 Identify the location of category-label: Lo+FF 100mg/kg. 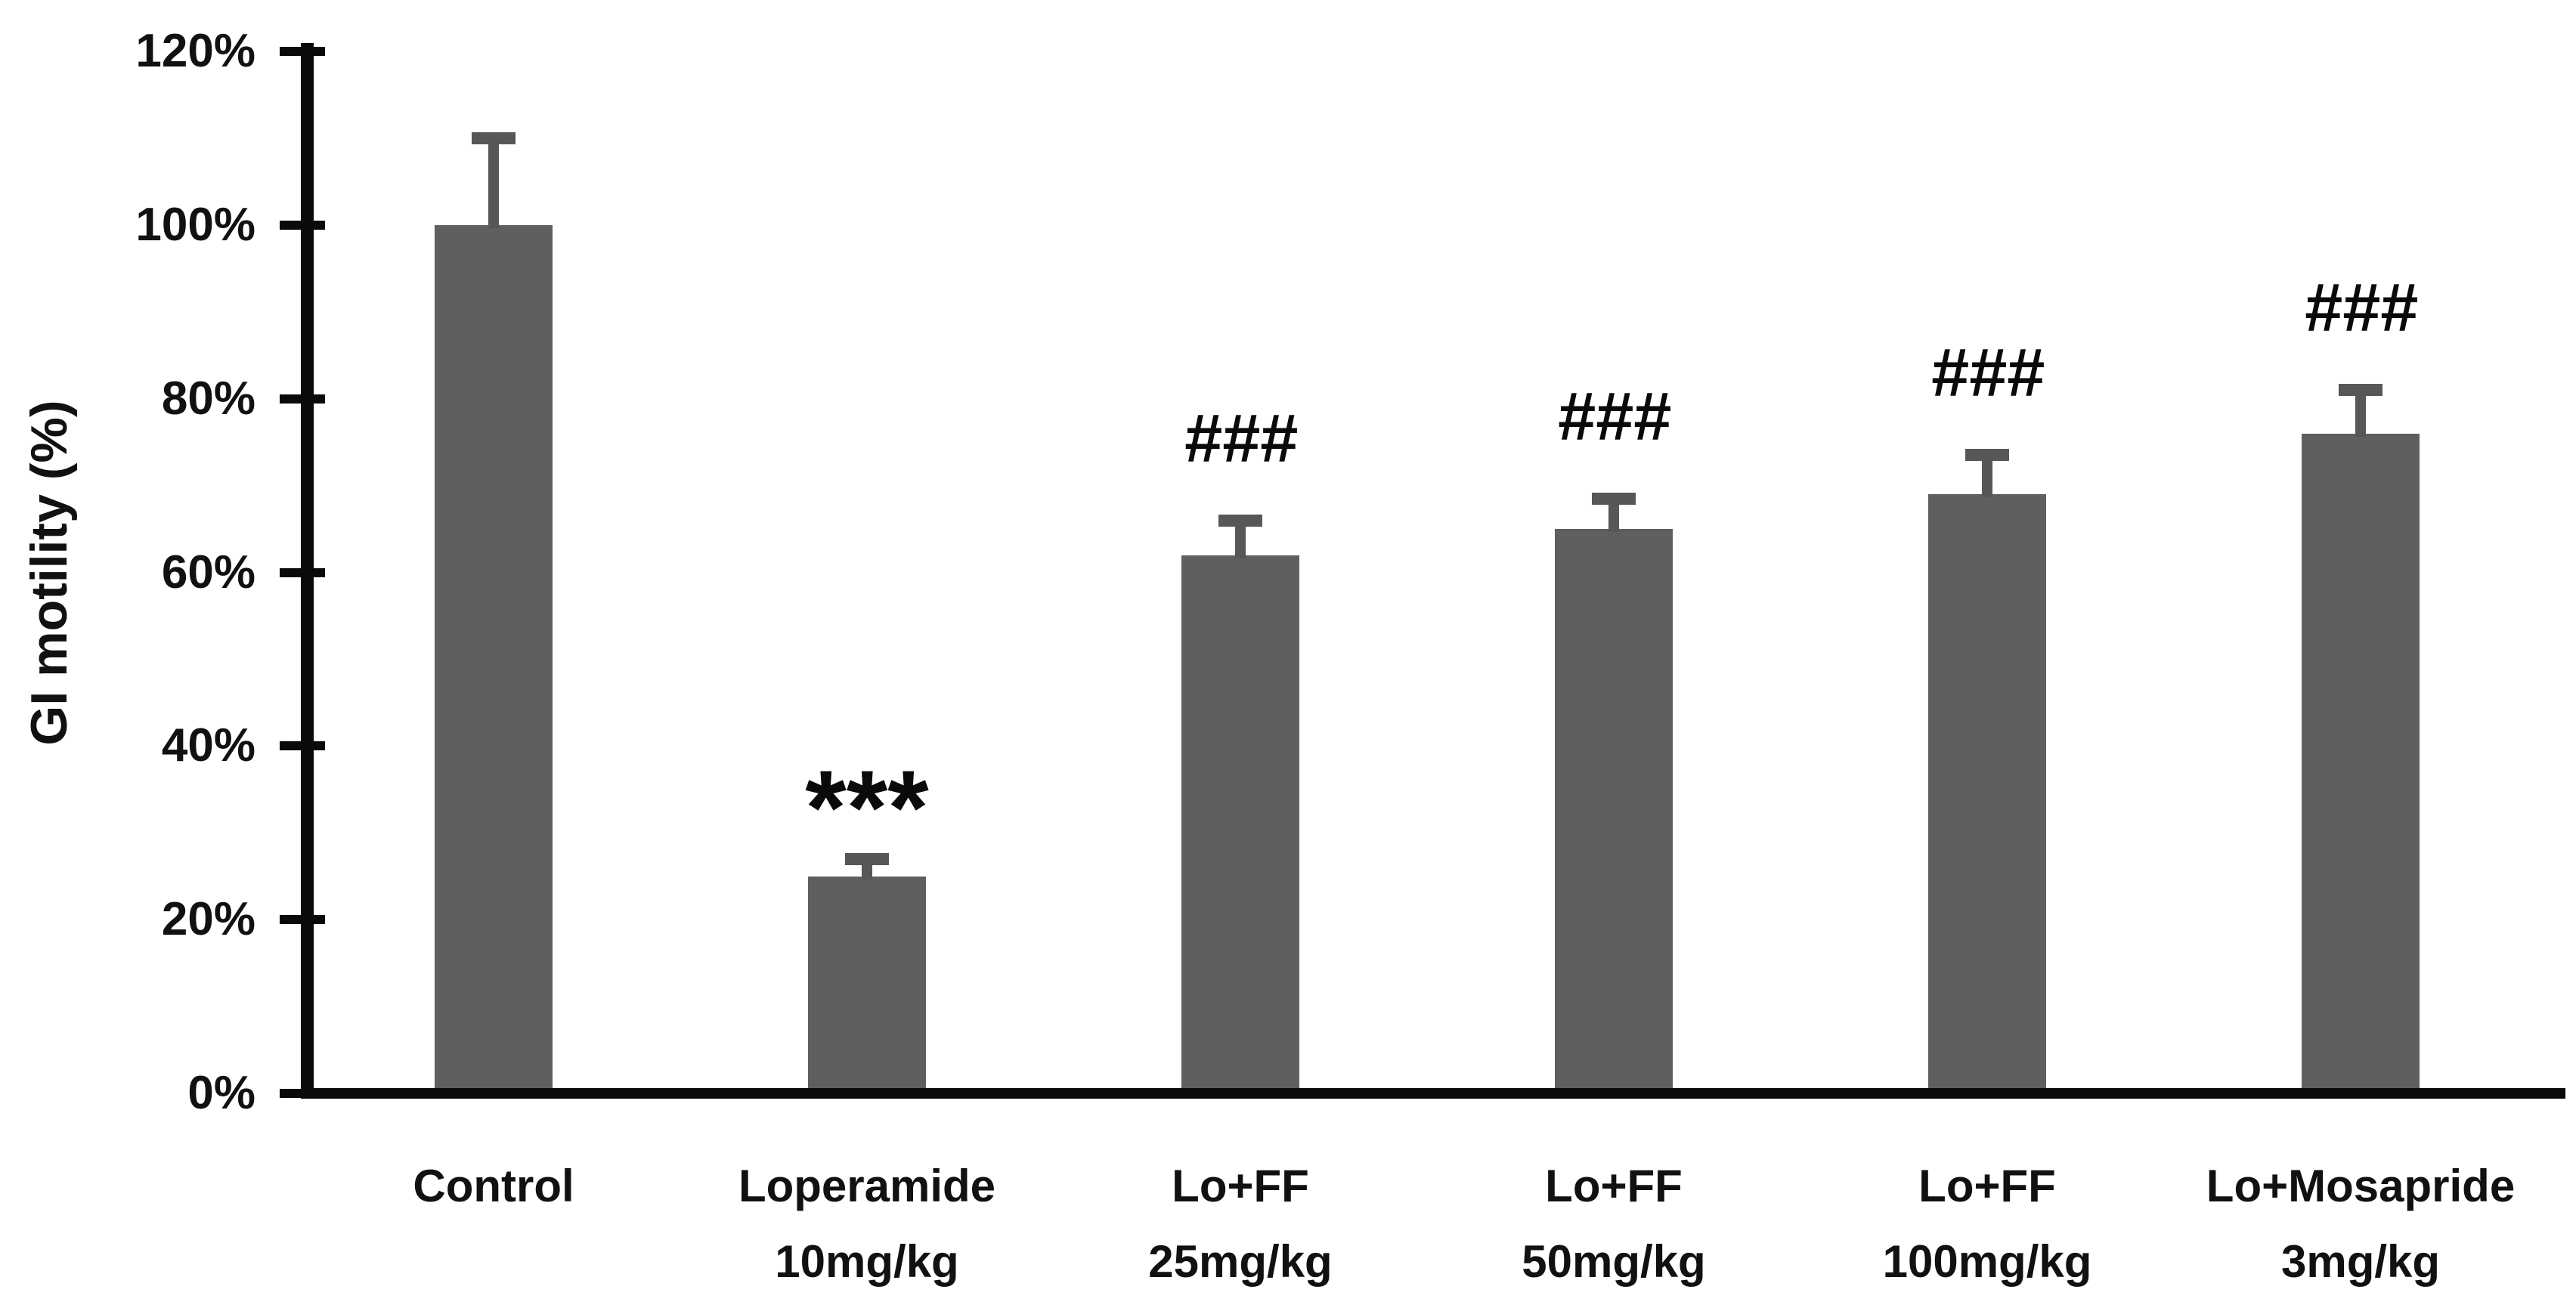
(1987, 1224).